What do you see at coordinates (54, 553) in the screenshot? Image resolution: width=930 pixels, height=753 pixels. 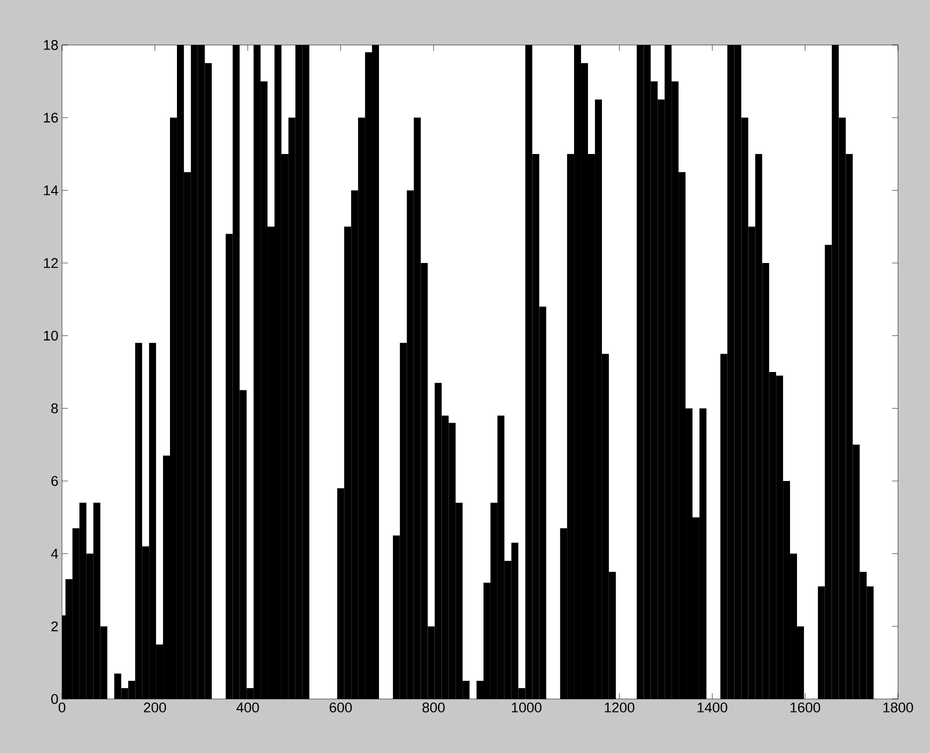 I see `y-tick-label: 4` at bounding box center [54, 553].